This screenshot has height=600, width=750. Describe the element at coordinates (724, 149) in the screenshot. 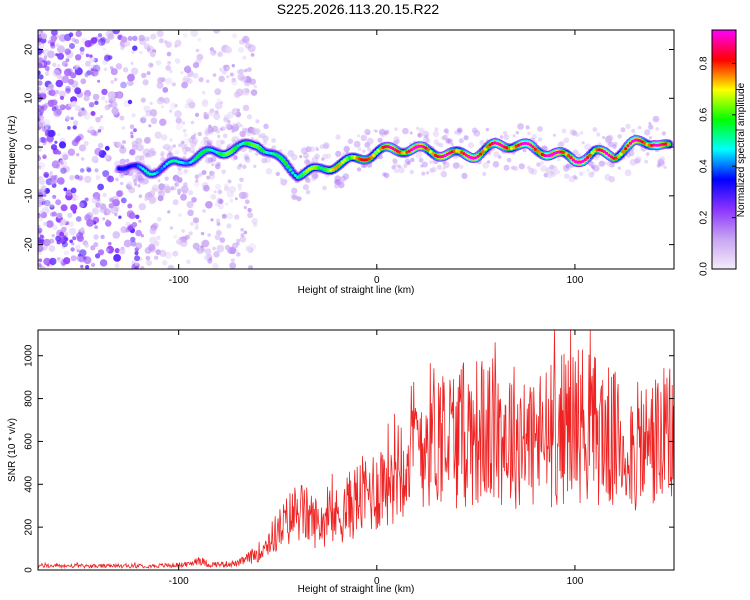

I see `colorbar-gradient` at that location.